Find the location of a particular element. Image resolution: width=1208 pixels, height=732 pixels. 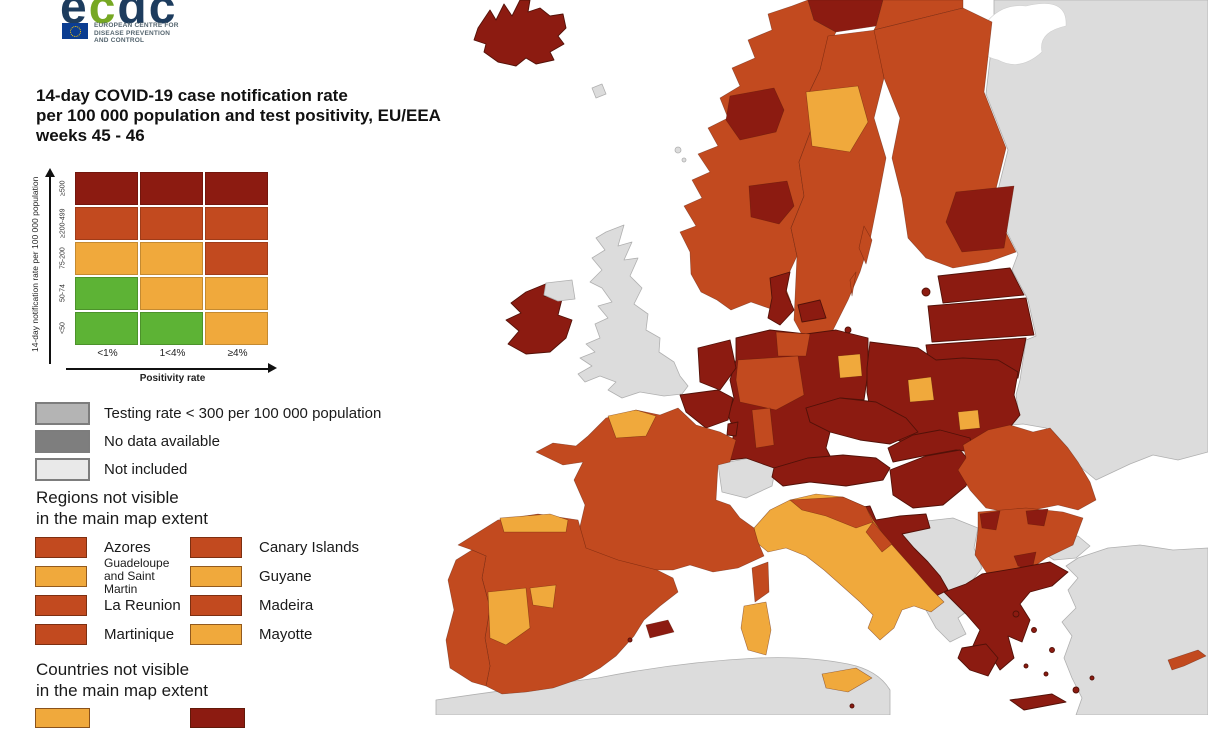

region-item-2: Guadeloupe and Saint Martin is located at coordinates (112, 575).